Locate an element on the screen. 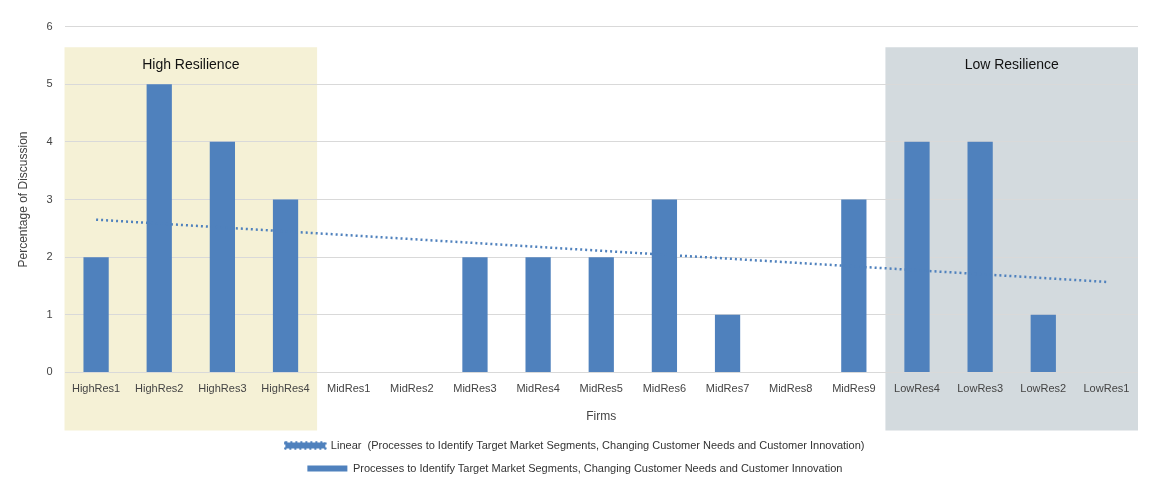 This screenshot has width=1158, height=496. band-label: Low Resilience is located at coordinates (1011, 64).